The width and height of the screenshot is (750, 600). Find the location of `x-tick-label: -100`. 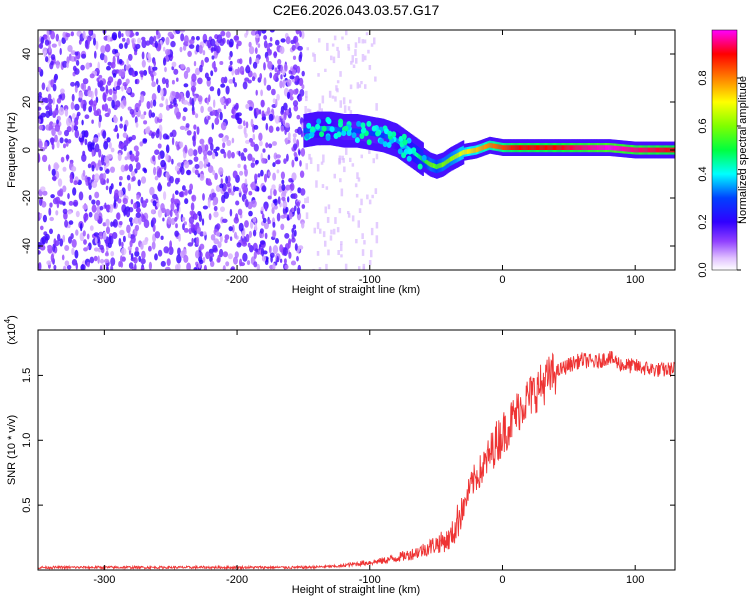

x-tick-label: -100 is located at coordinates (370, 280).